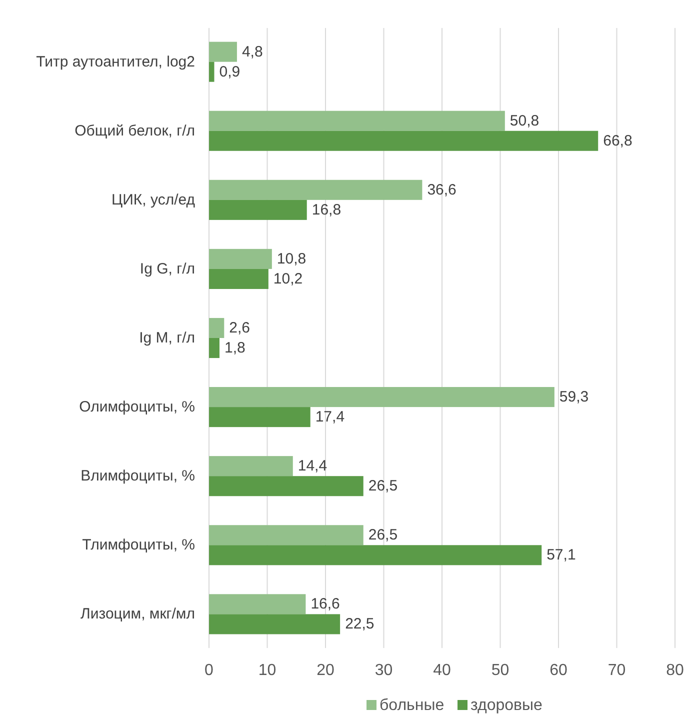  I want to click on data-label: 10,2, so click(288, 279).